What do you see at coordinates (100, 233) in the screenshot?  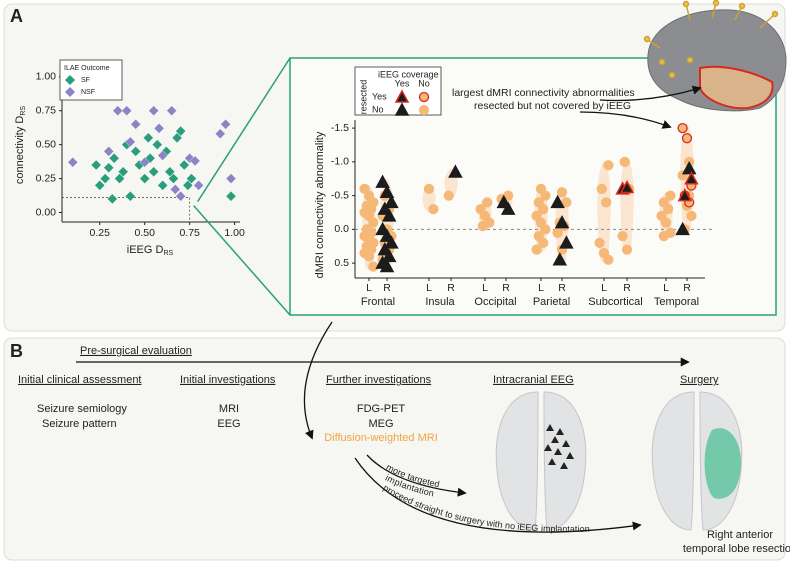 I see `x-tick-label: 0.25` at bounding box center [100, 233].